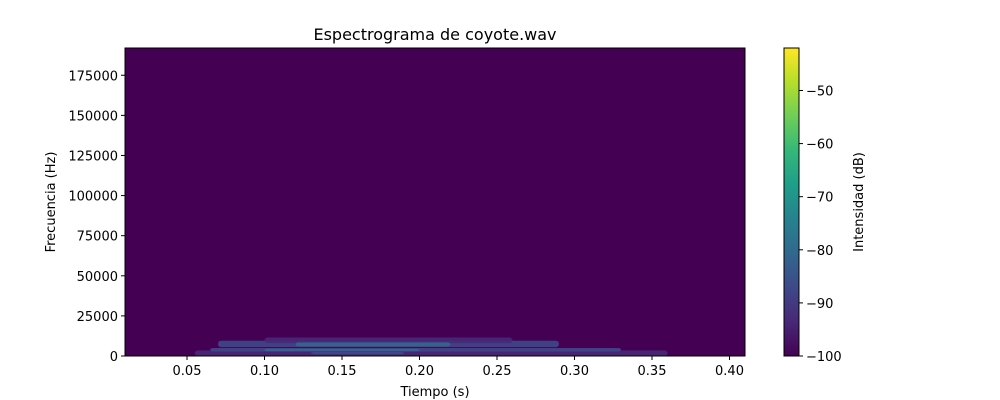  Describe the element at coordinates (93, 197) in the screenshot. I see `y-tick-label: 100000` at that location.